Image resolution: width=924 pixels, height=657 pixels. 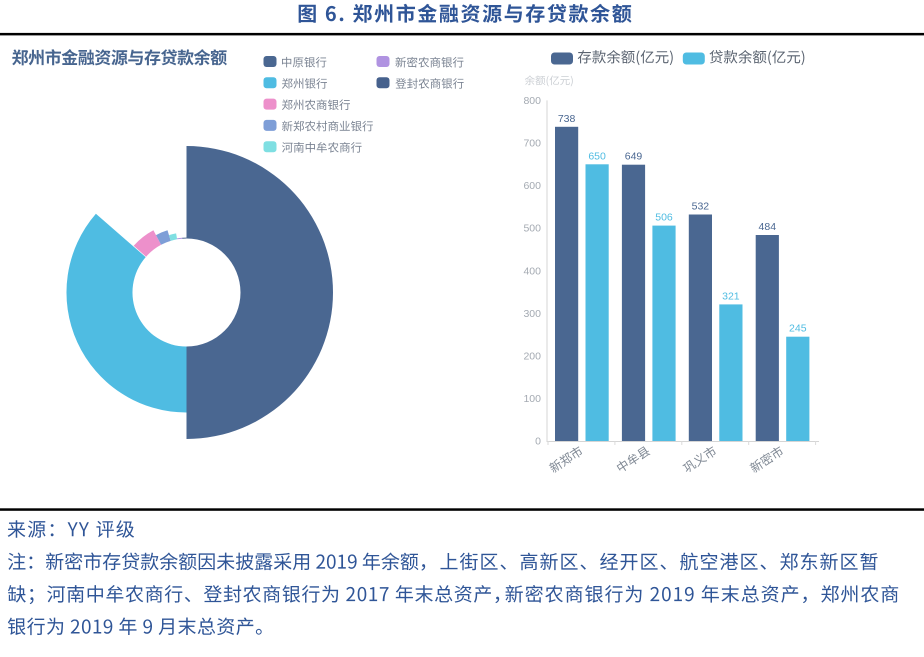 What do you see at coordinates (532, 186) in the screenshot?
I see `svg-text: 600` at bounding box center [532, 186].